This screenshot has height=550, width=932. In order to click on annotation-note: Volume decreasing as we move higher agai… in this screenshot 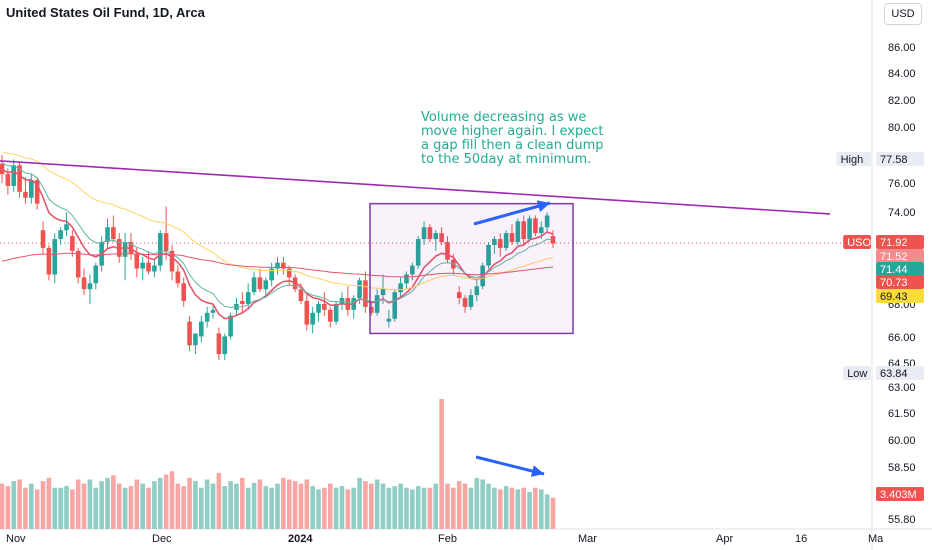, I will do `click(512, 138)`.